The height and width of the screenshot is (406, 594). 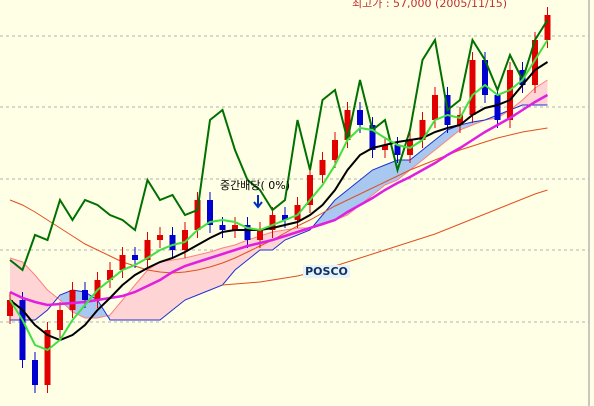 I want to click on stock-name: POSCO, so click(x=326, y=271).